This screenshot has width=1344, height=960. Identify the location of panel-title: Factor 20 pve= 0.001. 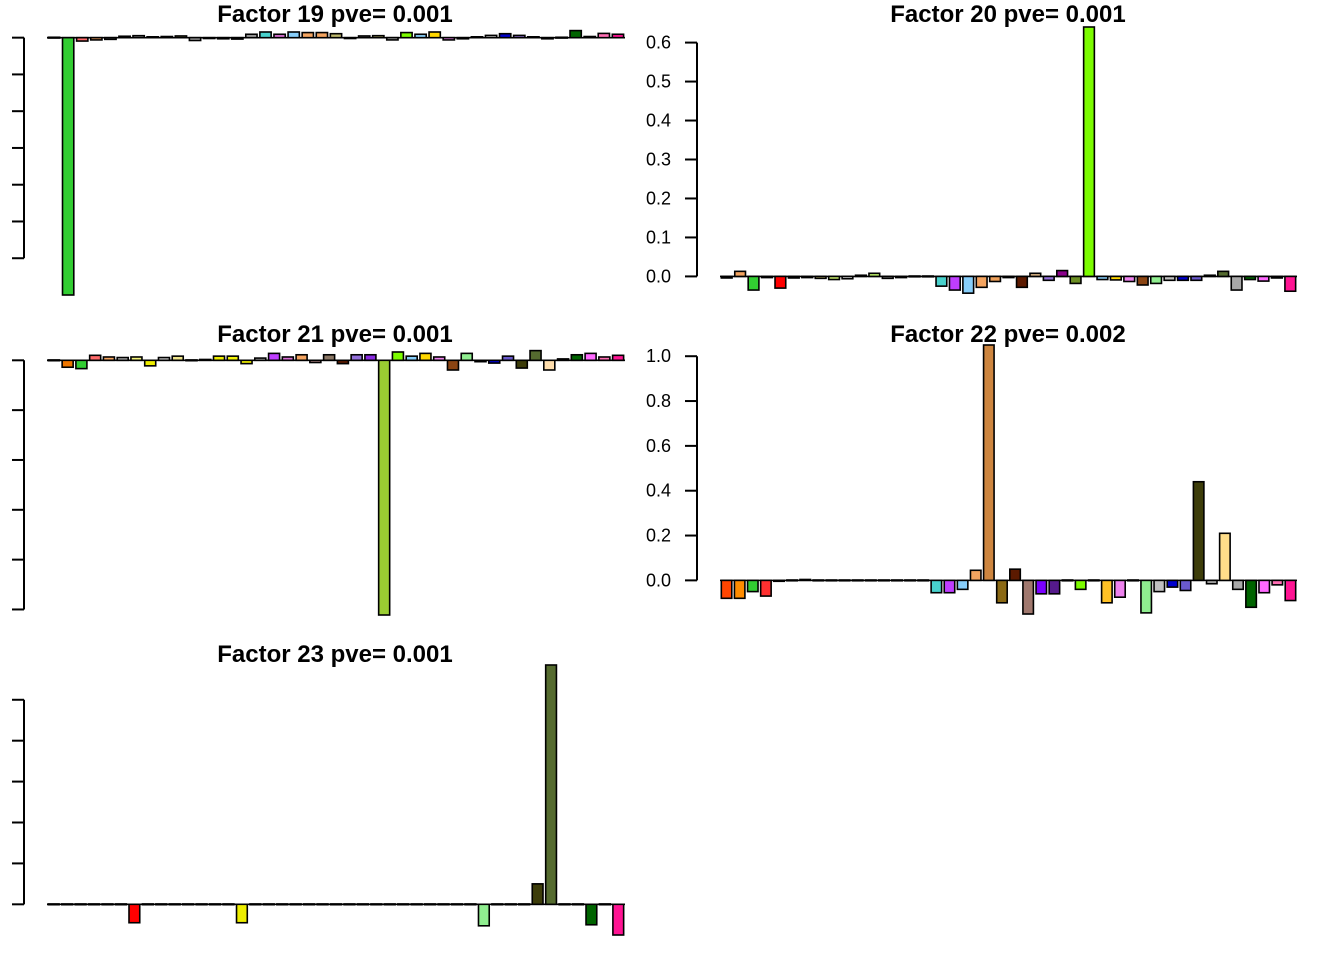
(1007, 14).